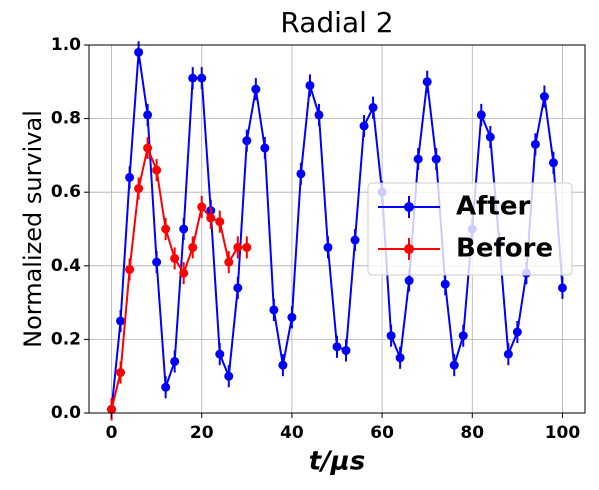 The image size is (599, 490). What do you see at coordinates (470, 229) in the screenshot?
I see `legend: After Before` at bounding box center [470, 229].